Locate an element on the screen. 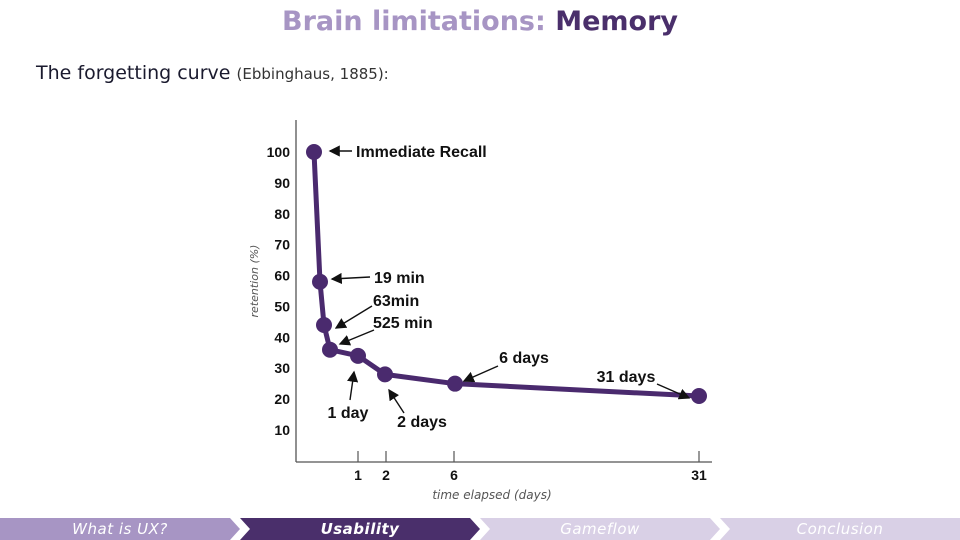 Image resolution: width=960 pixels, height=540 pixels. point-label: Immediate Recall is located at coordinates (421, 152).